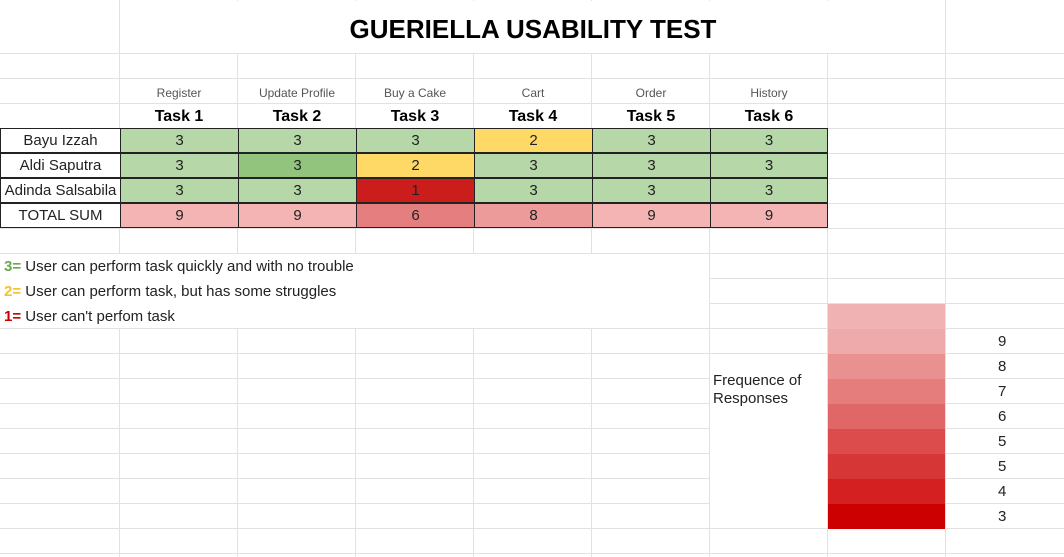 The height and width of the screenshot is (557, 1064). What do you see at coordinates (533, 93) in the screenshot?
I see `task-4-subtitle: Cart` at bounding box center [533, 93].